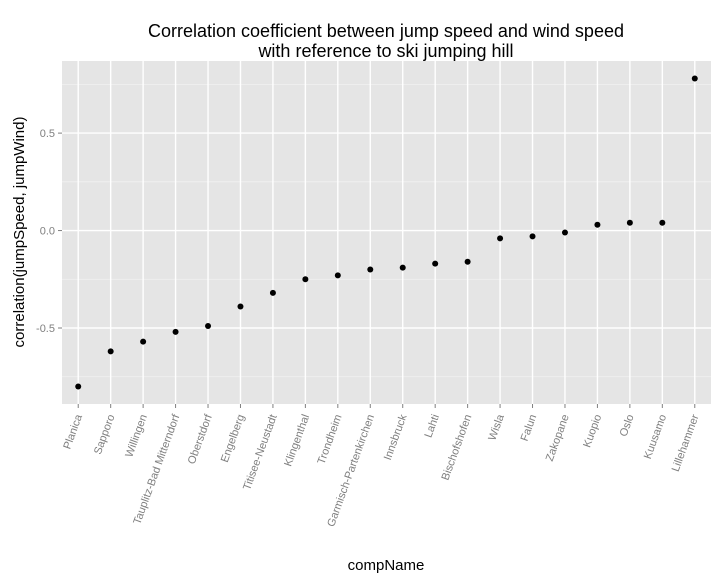 The height and width of the screenshot is (586, 728). What do you see at coordinates (655, 437) in the screenshot?
I see `x-tick-label: Kuusamo` at bounding box center [655, 437].